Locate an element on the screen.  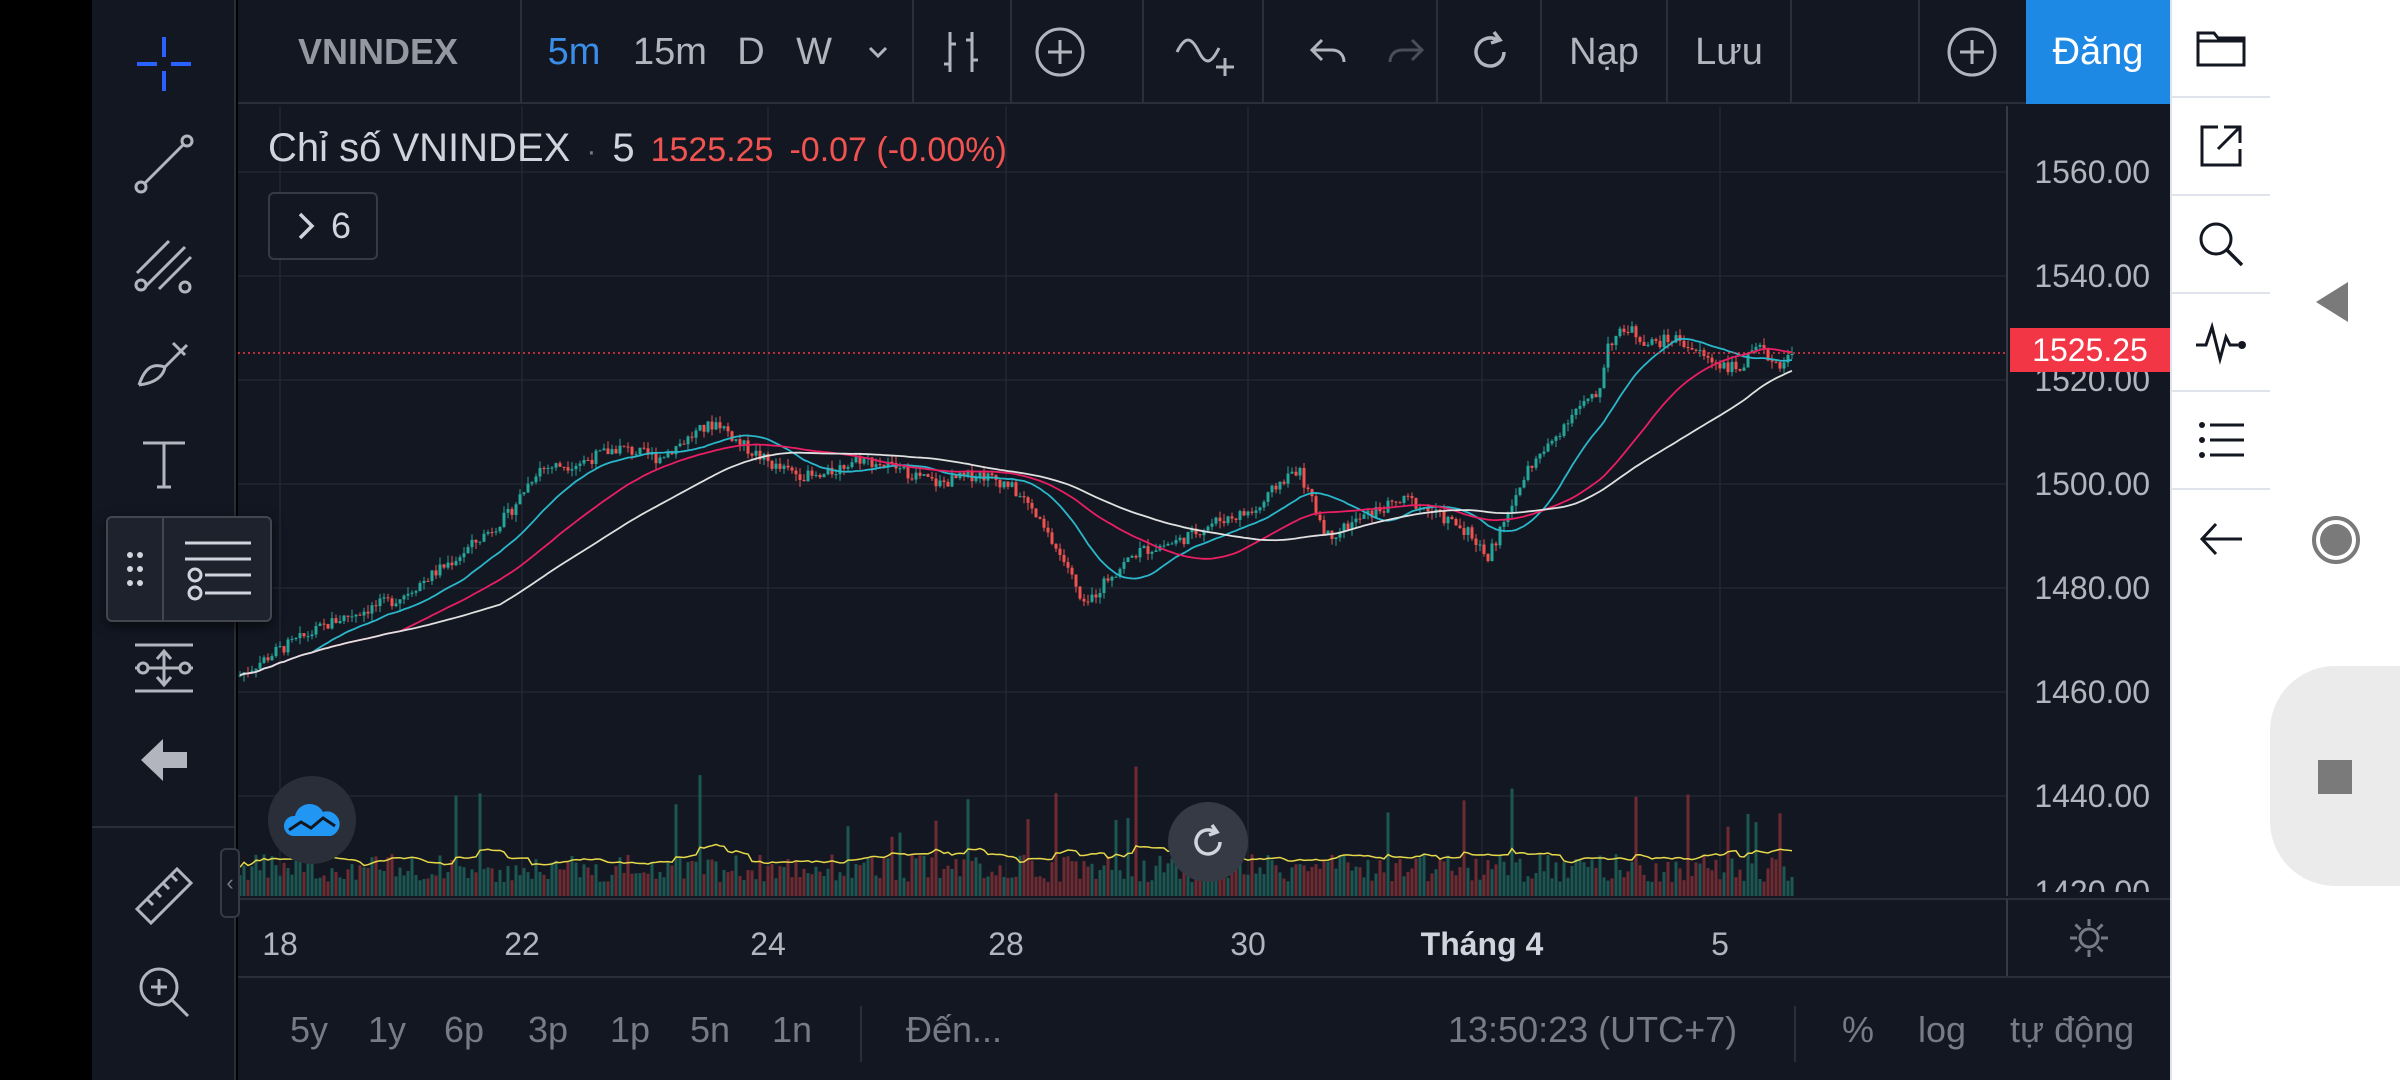
brush-tool is located at coordinates (164, 364).